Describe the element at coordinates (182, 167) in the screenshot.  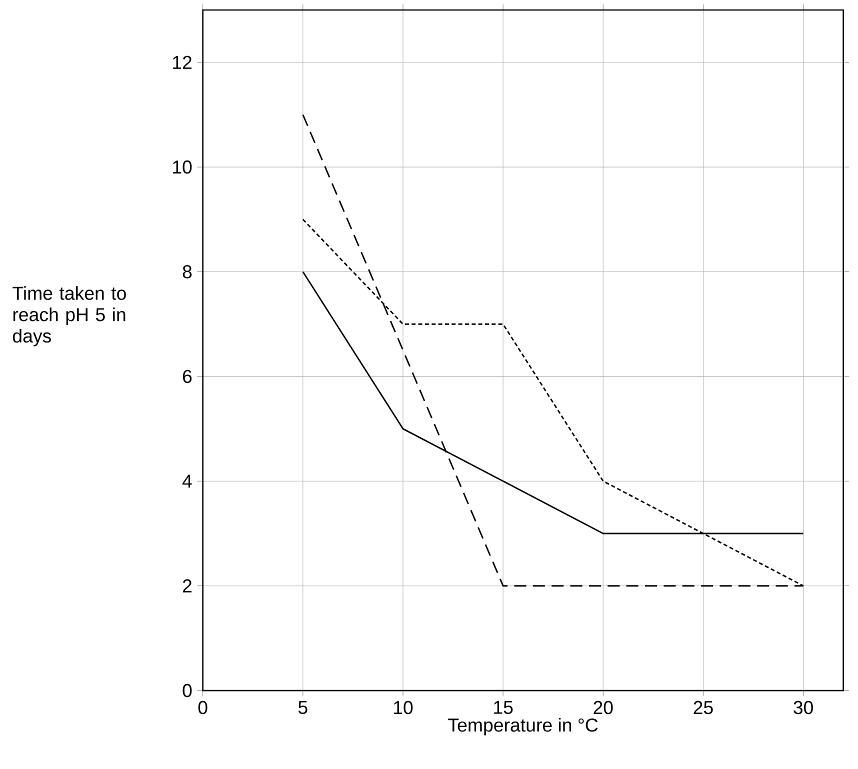
I see `y-tick-label: 10` at that location.